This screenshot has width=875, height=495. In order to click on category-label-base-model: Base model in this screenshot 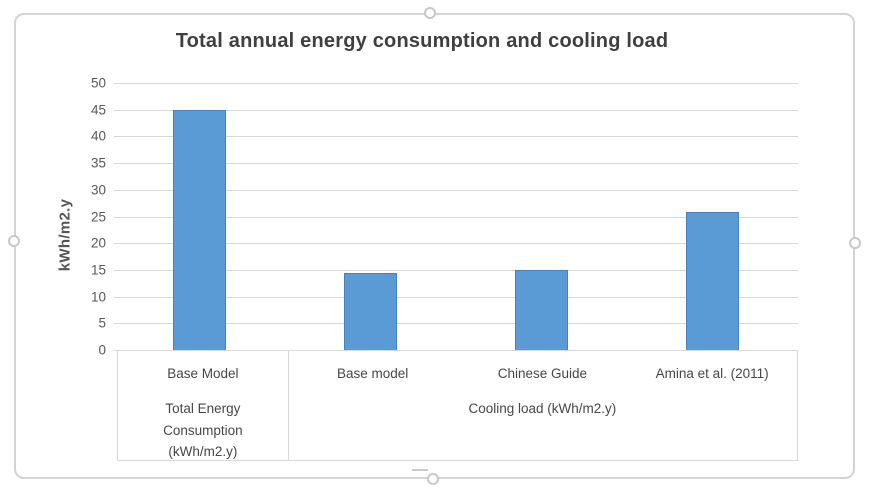, I will do `click(372, 373)`.